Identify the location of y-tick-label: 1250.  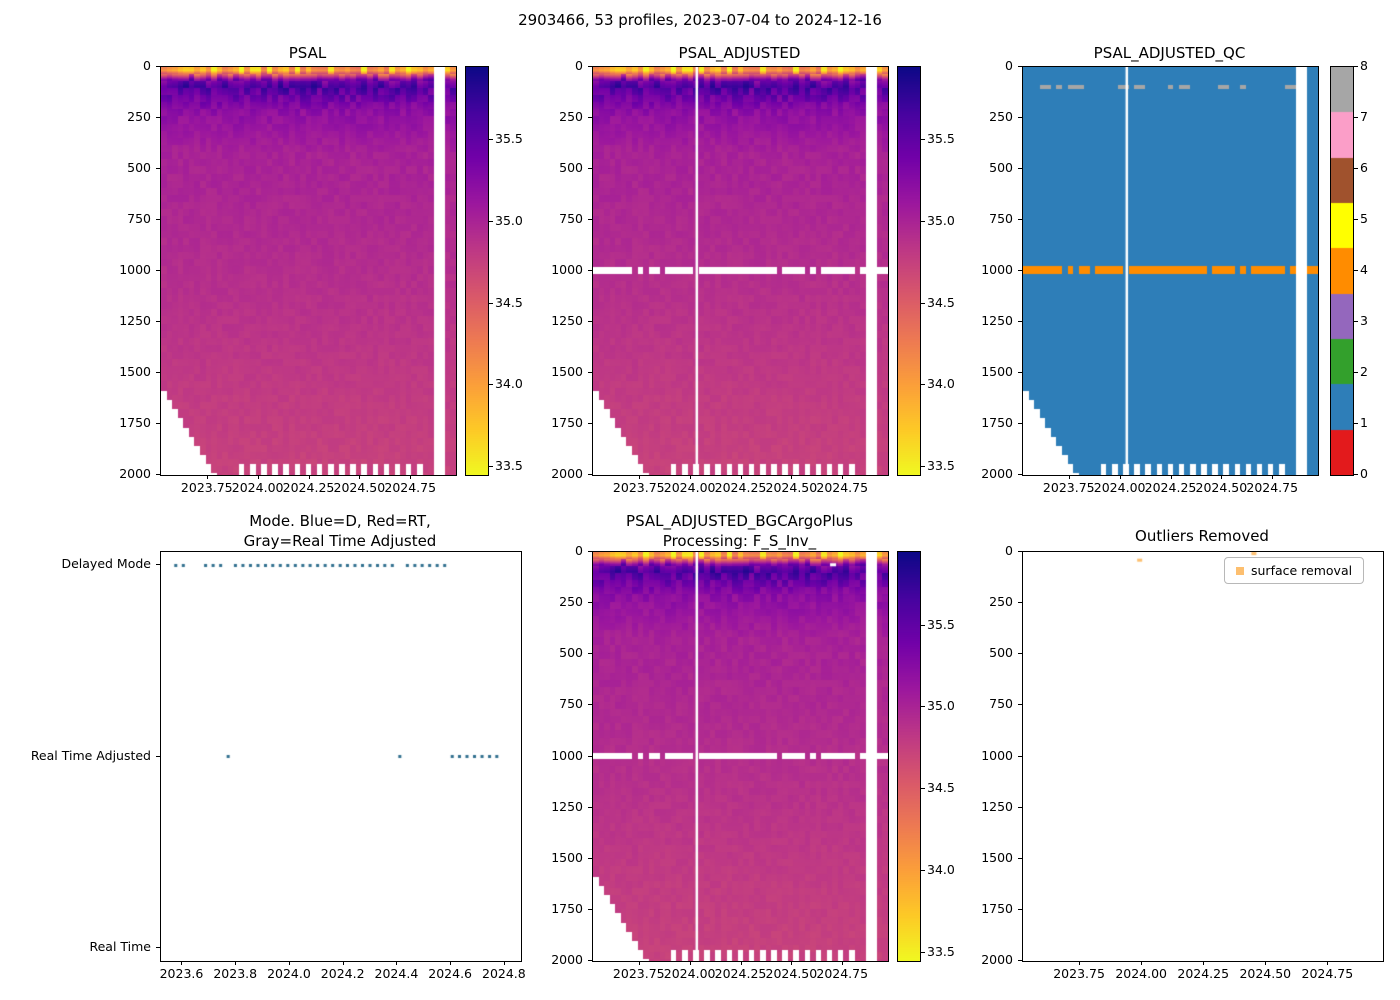
(567, 320).